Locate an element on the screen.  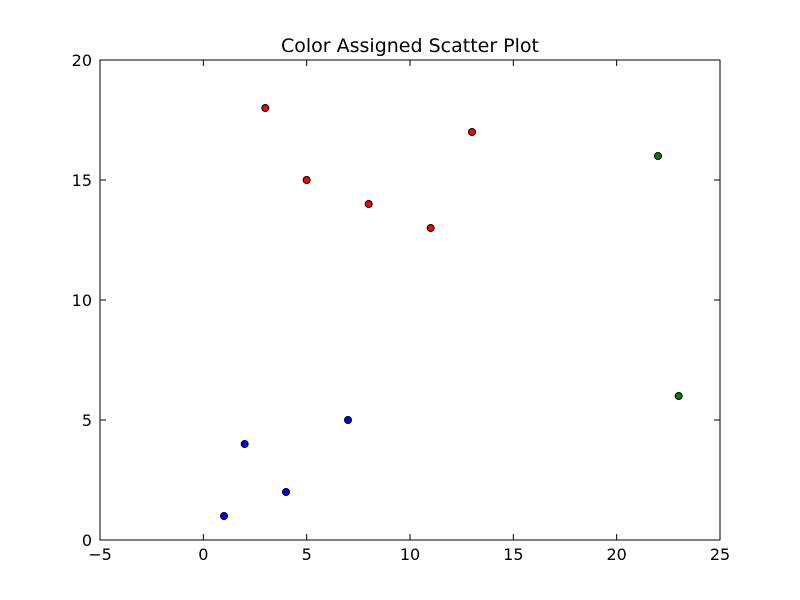
x-tick-label: 15 is located at coordinates (513, 554).